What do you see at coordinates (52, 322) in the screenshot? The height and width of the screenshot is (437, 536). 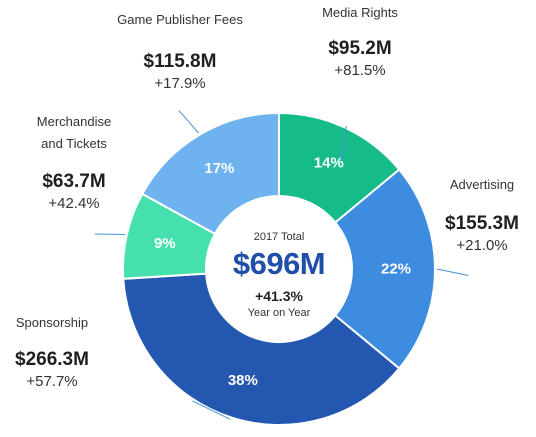 I see `sponsorship-label: Sponsorship` at bounding box center [52, 322].